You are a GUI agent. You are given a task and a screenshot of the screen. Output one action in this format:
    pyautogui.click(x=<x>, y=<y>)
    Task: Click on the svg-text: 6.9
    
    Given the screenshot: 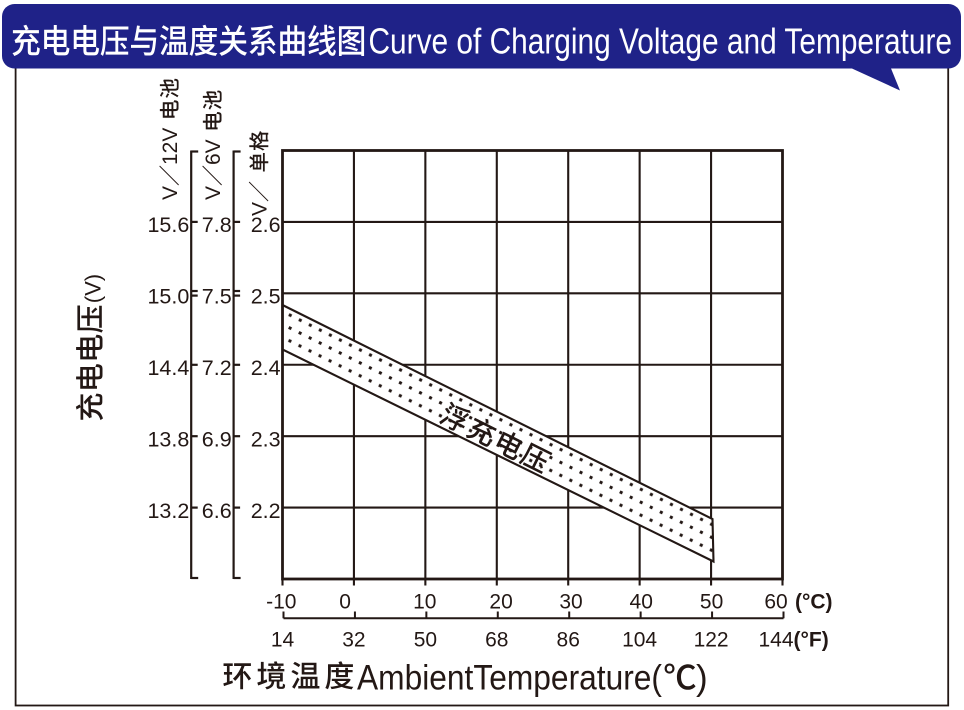 What is the action you would take?
    pyautogui.click(x=217, y=439)
    